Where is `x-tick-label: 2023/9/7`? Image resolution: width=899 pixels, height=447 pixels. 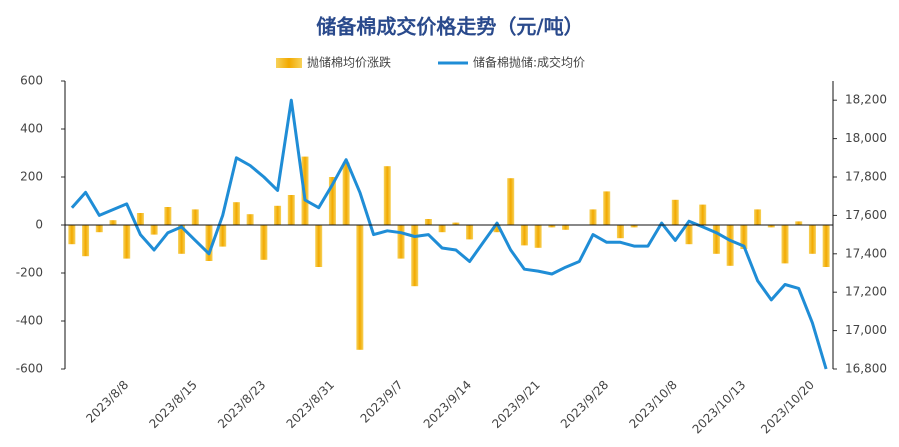 x-tick-label: 2023/9/7 is located at coordinates (382, 402).